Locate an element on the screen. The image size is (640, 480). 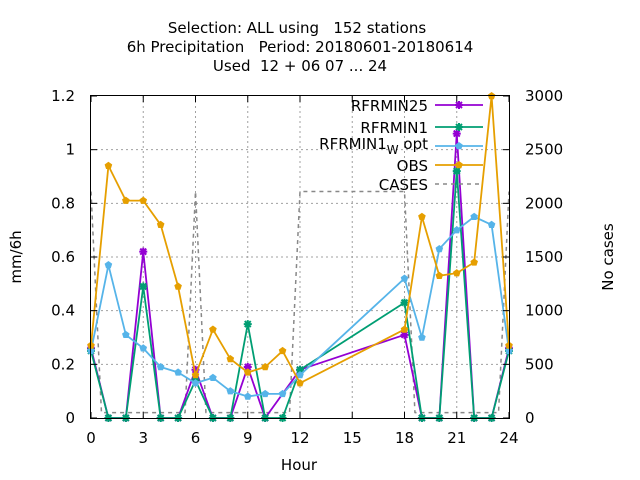
legend-label-rfrmin1w-tail: opt is located at coordinates (413, 144).